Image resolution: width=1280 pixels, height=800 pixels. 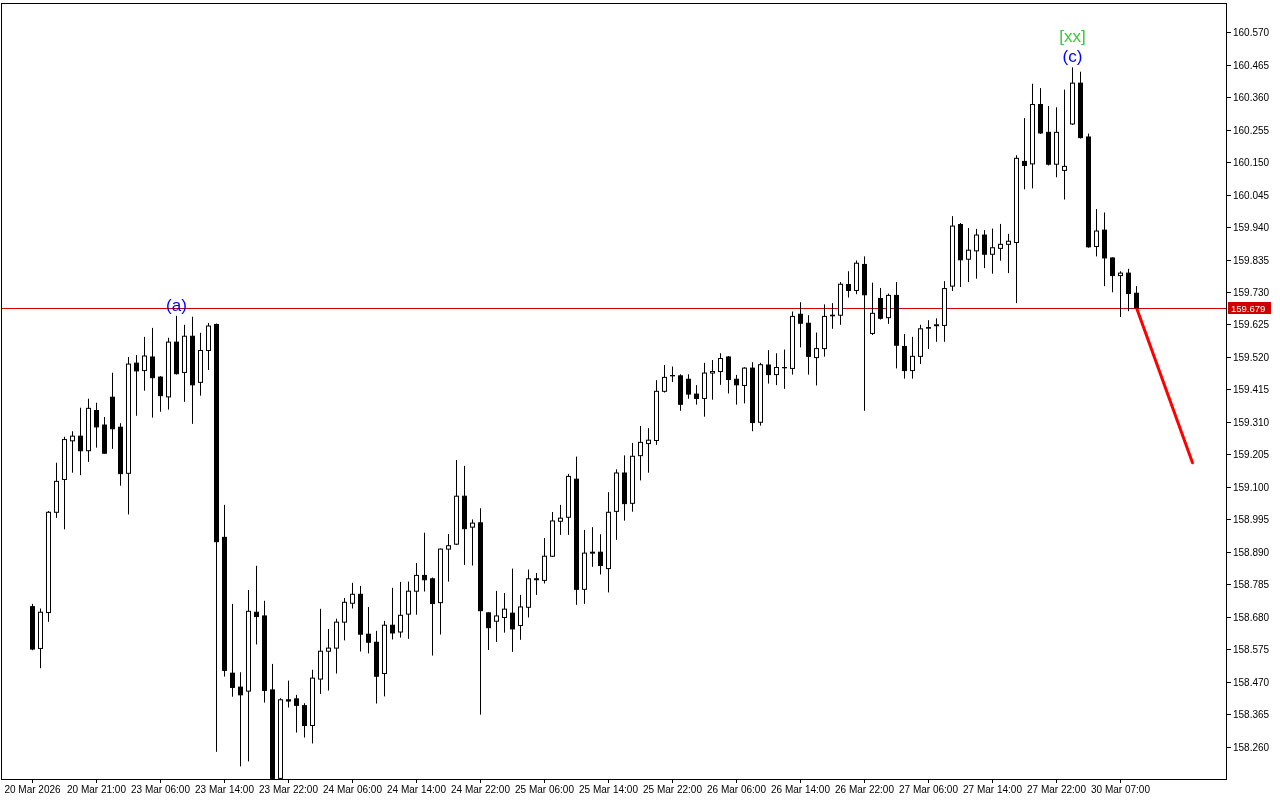 I want to click on x-tick-label: 25 Mar 22:00, so click(x=673, y=789).